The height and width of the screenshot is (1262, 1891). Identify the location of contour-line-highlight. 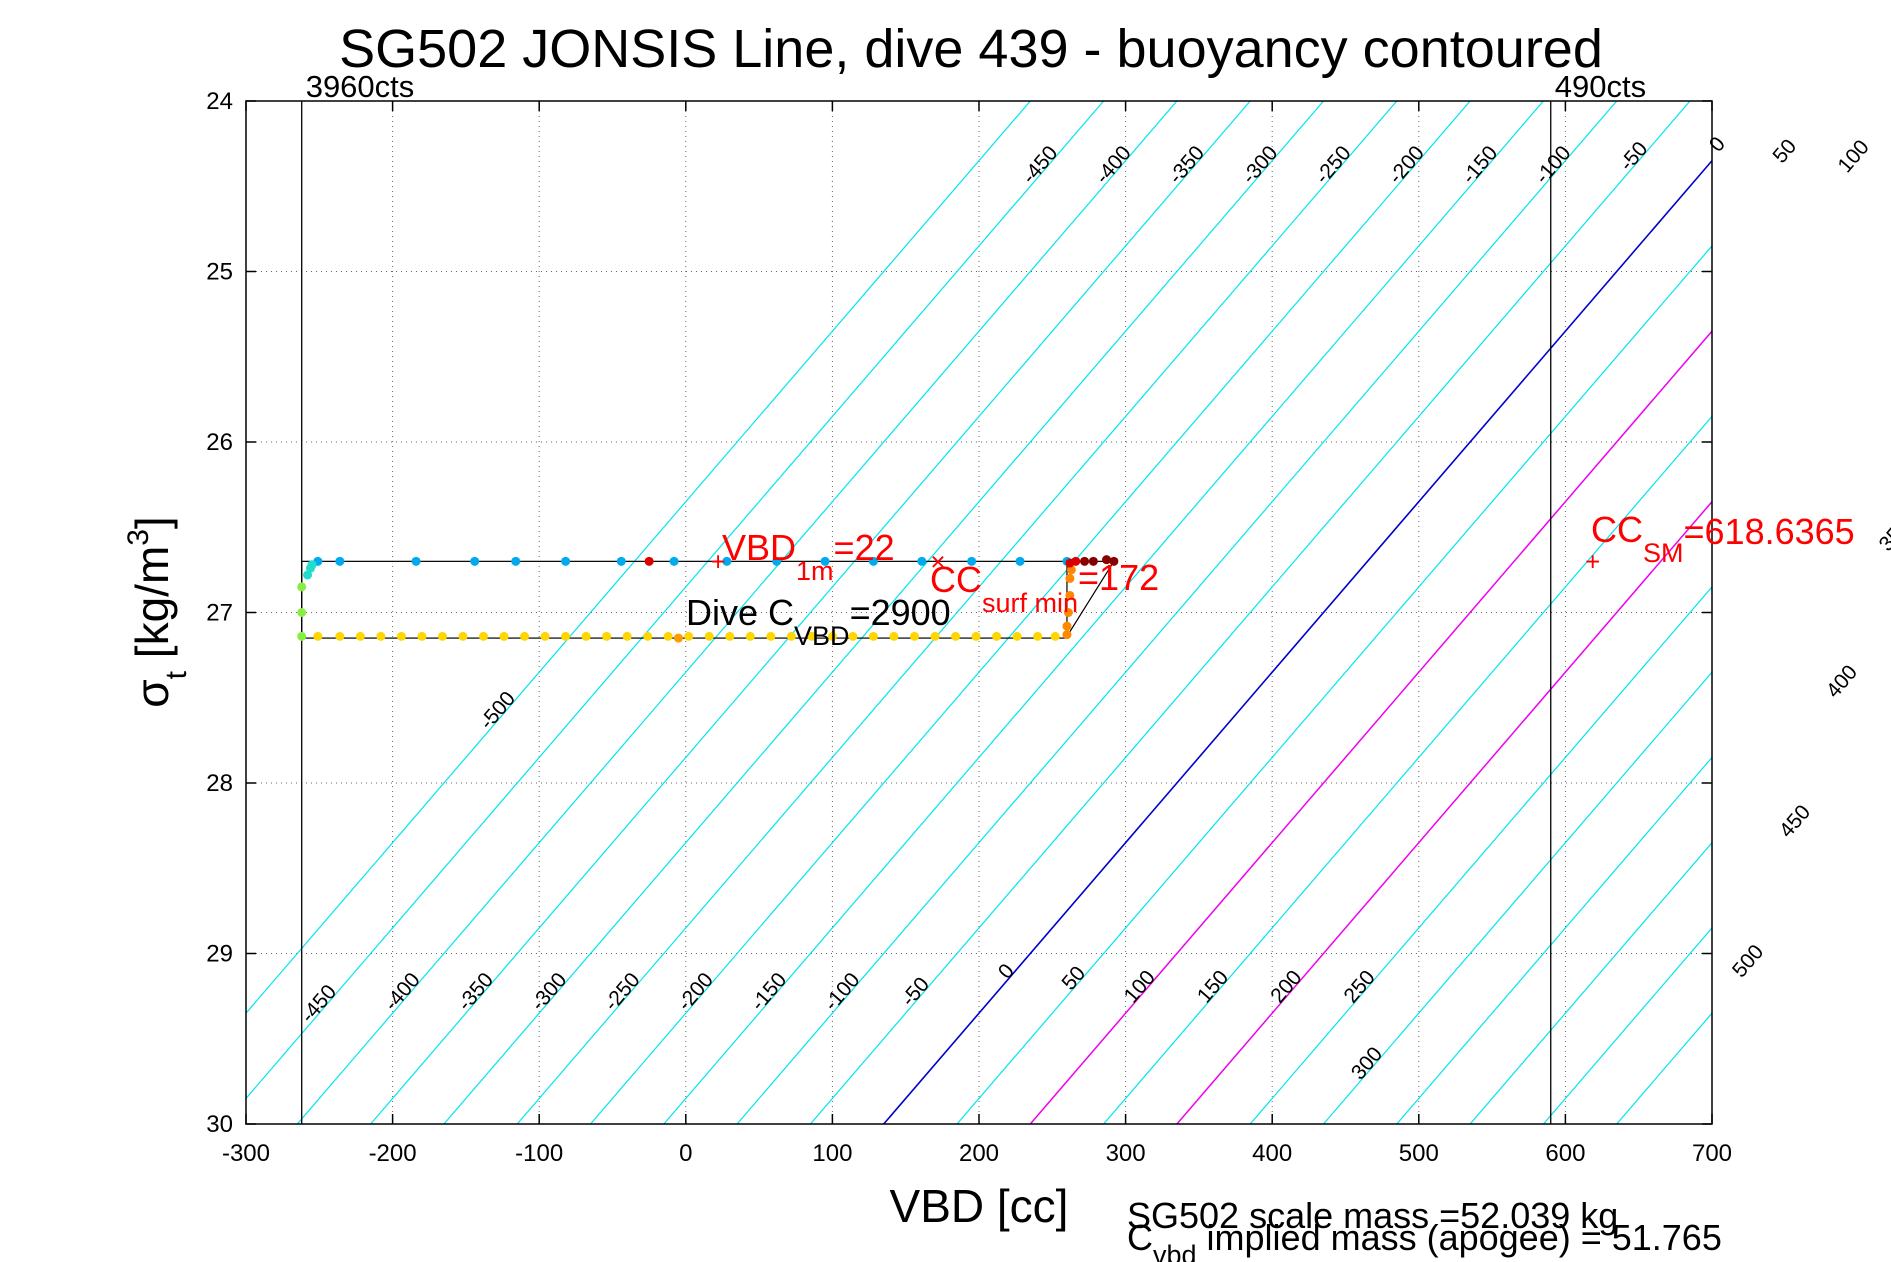
(1444, 812).